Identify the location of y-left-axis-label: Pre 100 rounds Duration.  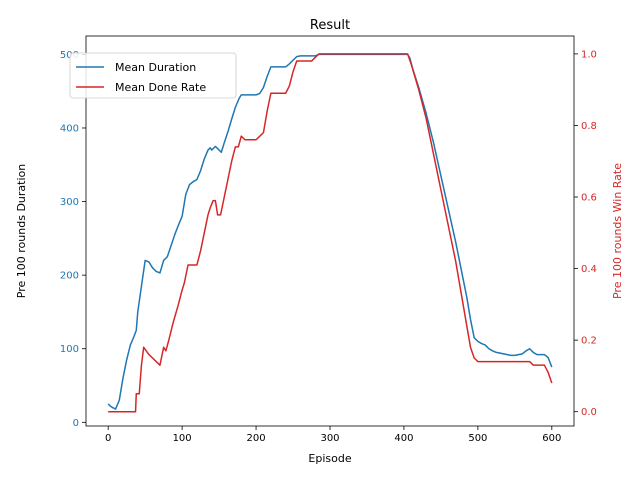
(21, 231).